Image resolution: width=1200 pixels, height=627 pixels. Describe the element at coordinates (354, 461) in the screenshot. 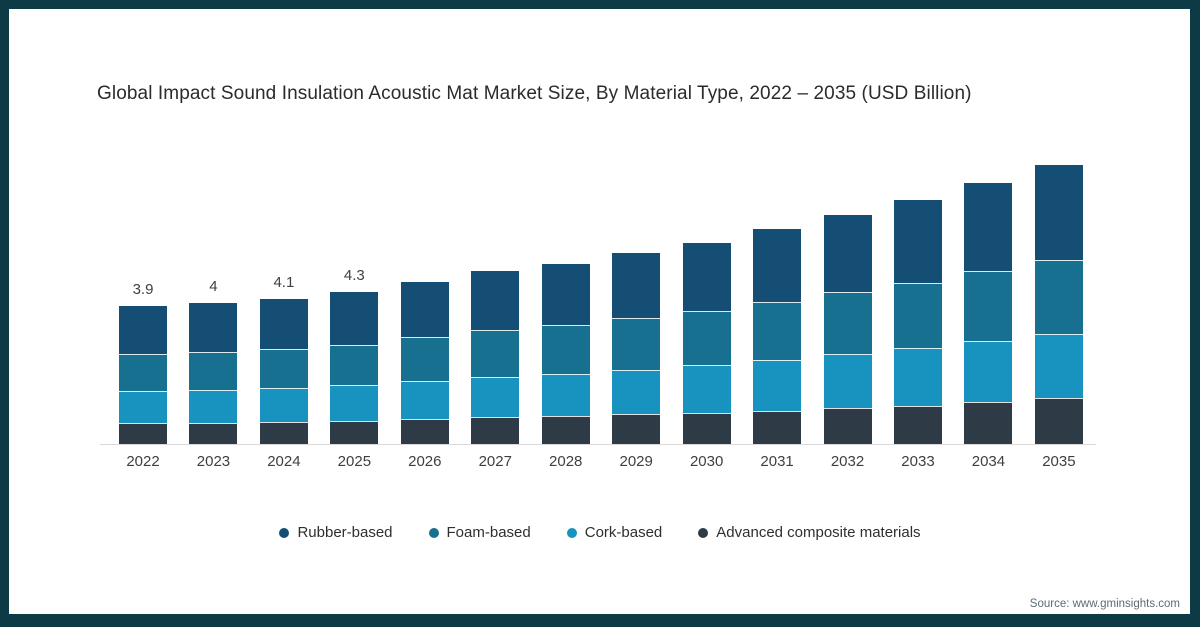

I see `x-tick-2025: 2025` at that location.